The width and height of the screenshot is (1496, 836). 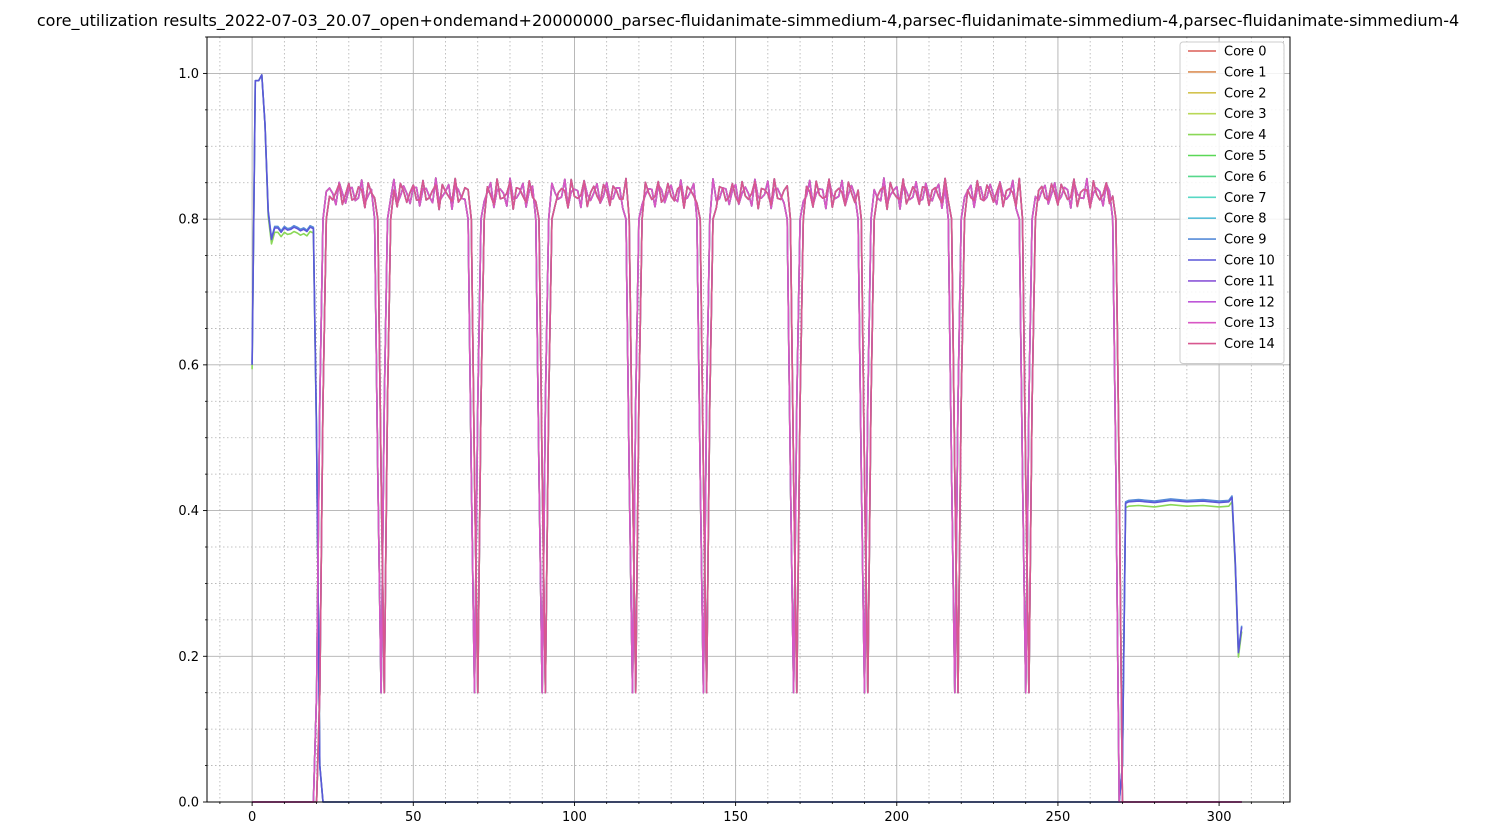 What do you see at coordinates (1249, 344) in the screenshot?
I see `legend-label: Core 14` at bounding box center [1249, 344].